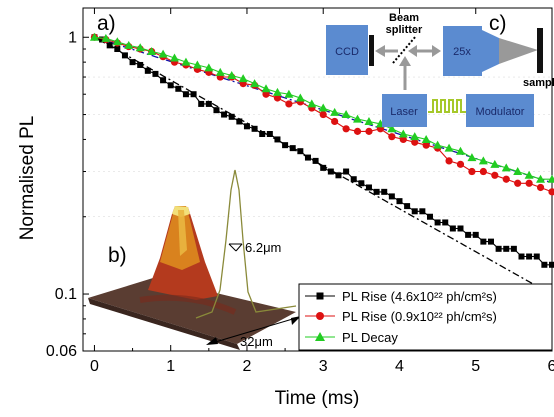 The width and height of the screenshot is (554, 417). Describe the element at coordinates (320, 316) in the screenshot. I see `legend-marker-circle` at that location.